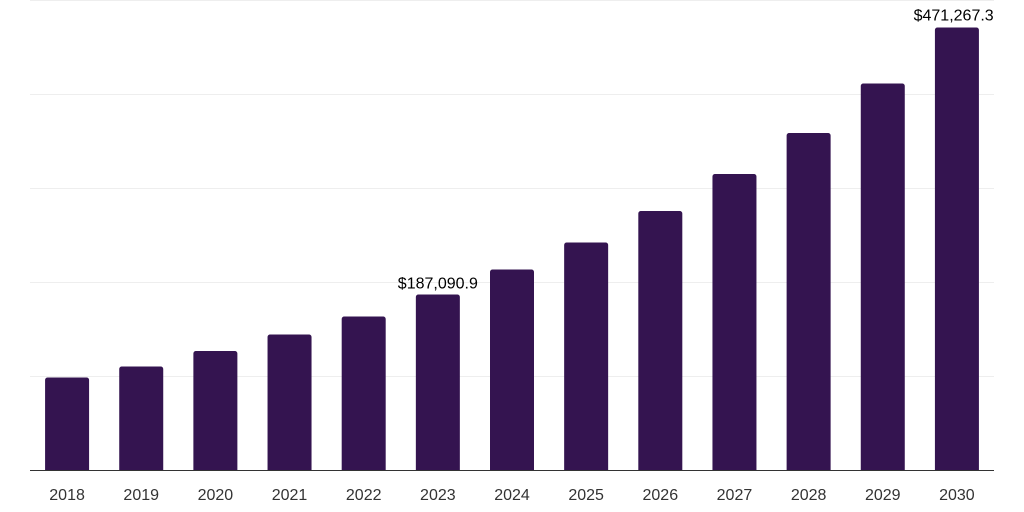 The image size is (1024, 512). Describe the element at coordinates (438, 283) in the screenshot. I see `svg-text: $187,090.9` at that location.